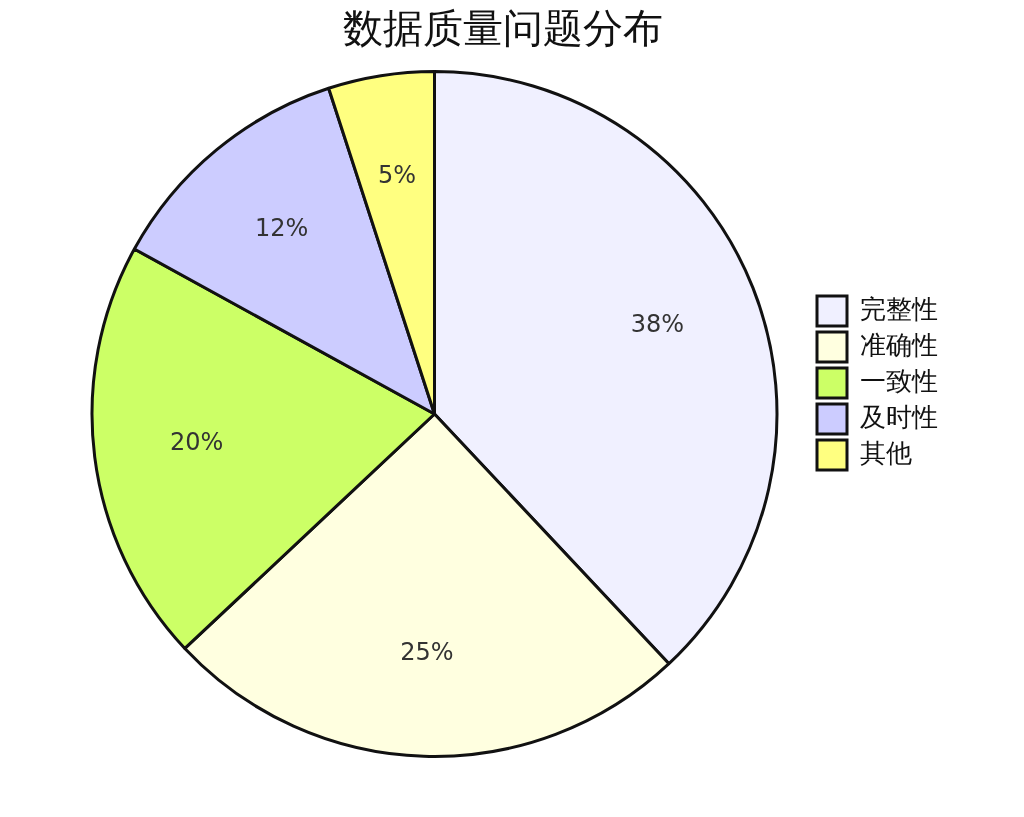  What do you see at coordinates (899, 416) in the screenshot?
I see `legend-label: 及时性` at bounding box center [899, 416].